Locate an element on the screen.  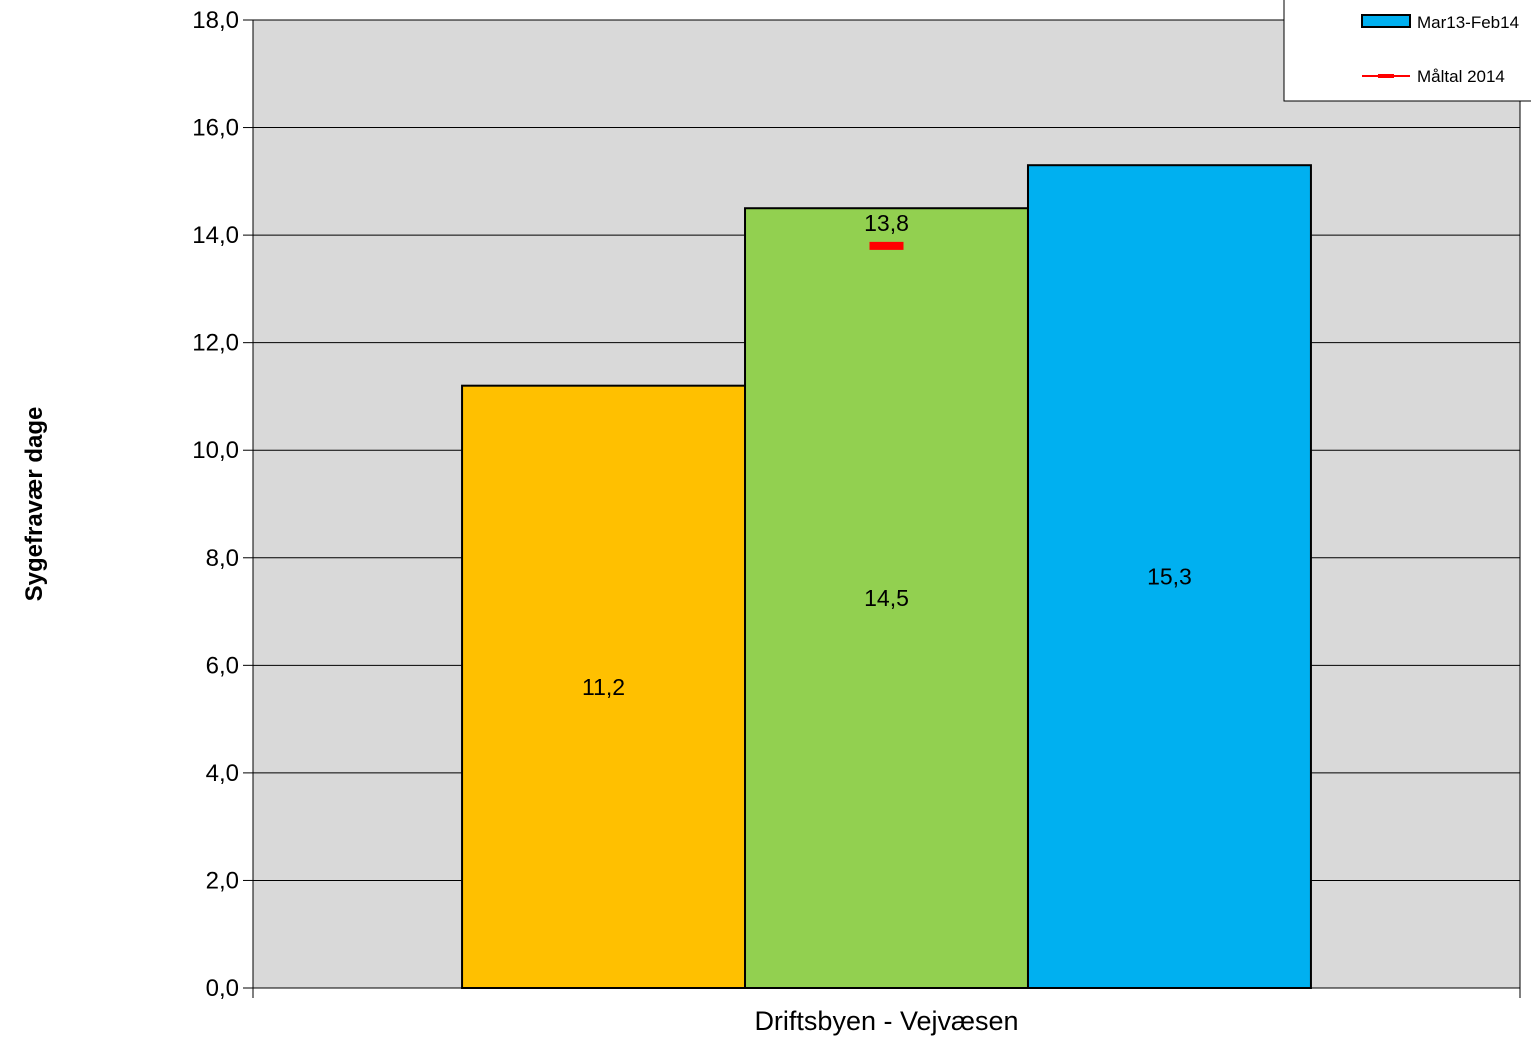
y-tick-label: 4,0 is located at coordinates (222, 773).